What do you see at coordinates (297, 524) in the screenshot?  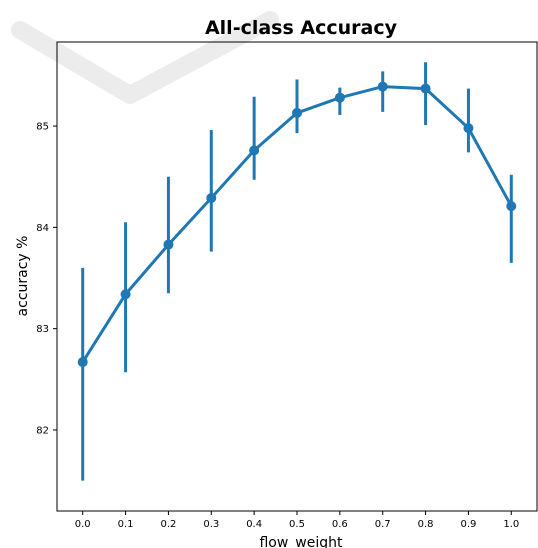 I see `x-tick-label: 0.5` at bounding box center [297, 524].